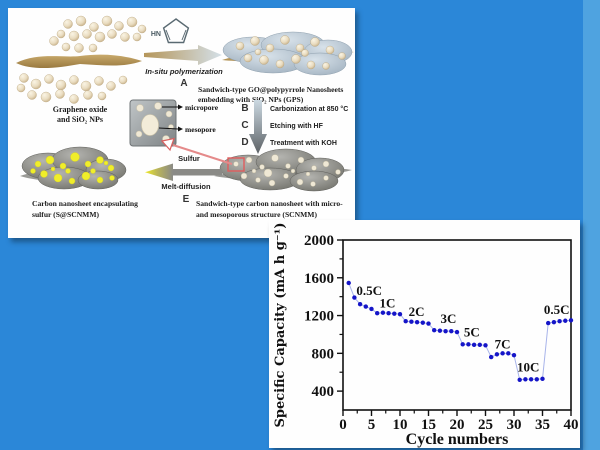 The height and width of the screenshot is (450, 600). What do you see at coordinates (153, 123) in the screenshot?
I see `pore-structure-inset` at bounding box center [153, 123].